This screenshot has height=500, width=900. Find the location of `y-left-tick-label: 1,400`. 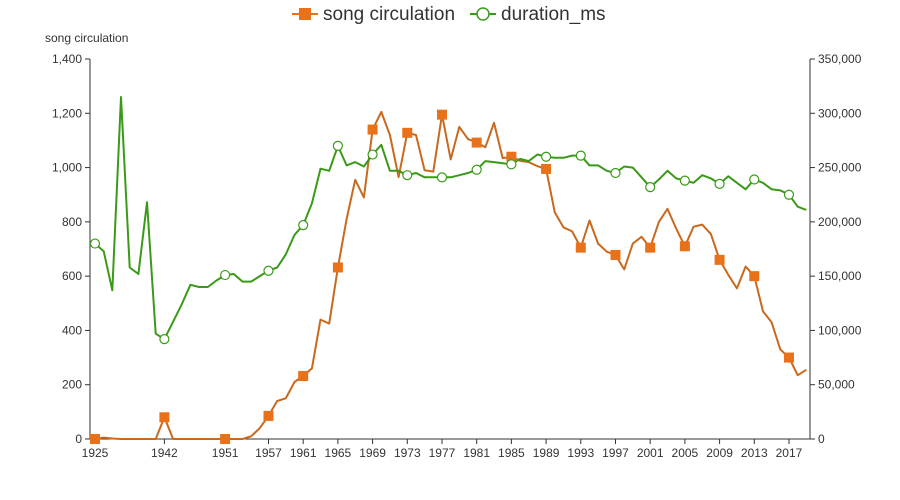

y-left-tick-label: 1,400 is located at coordinates (67, 59).